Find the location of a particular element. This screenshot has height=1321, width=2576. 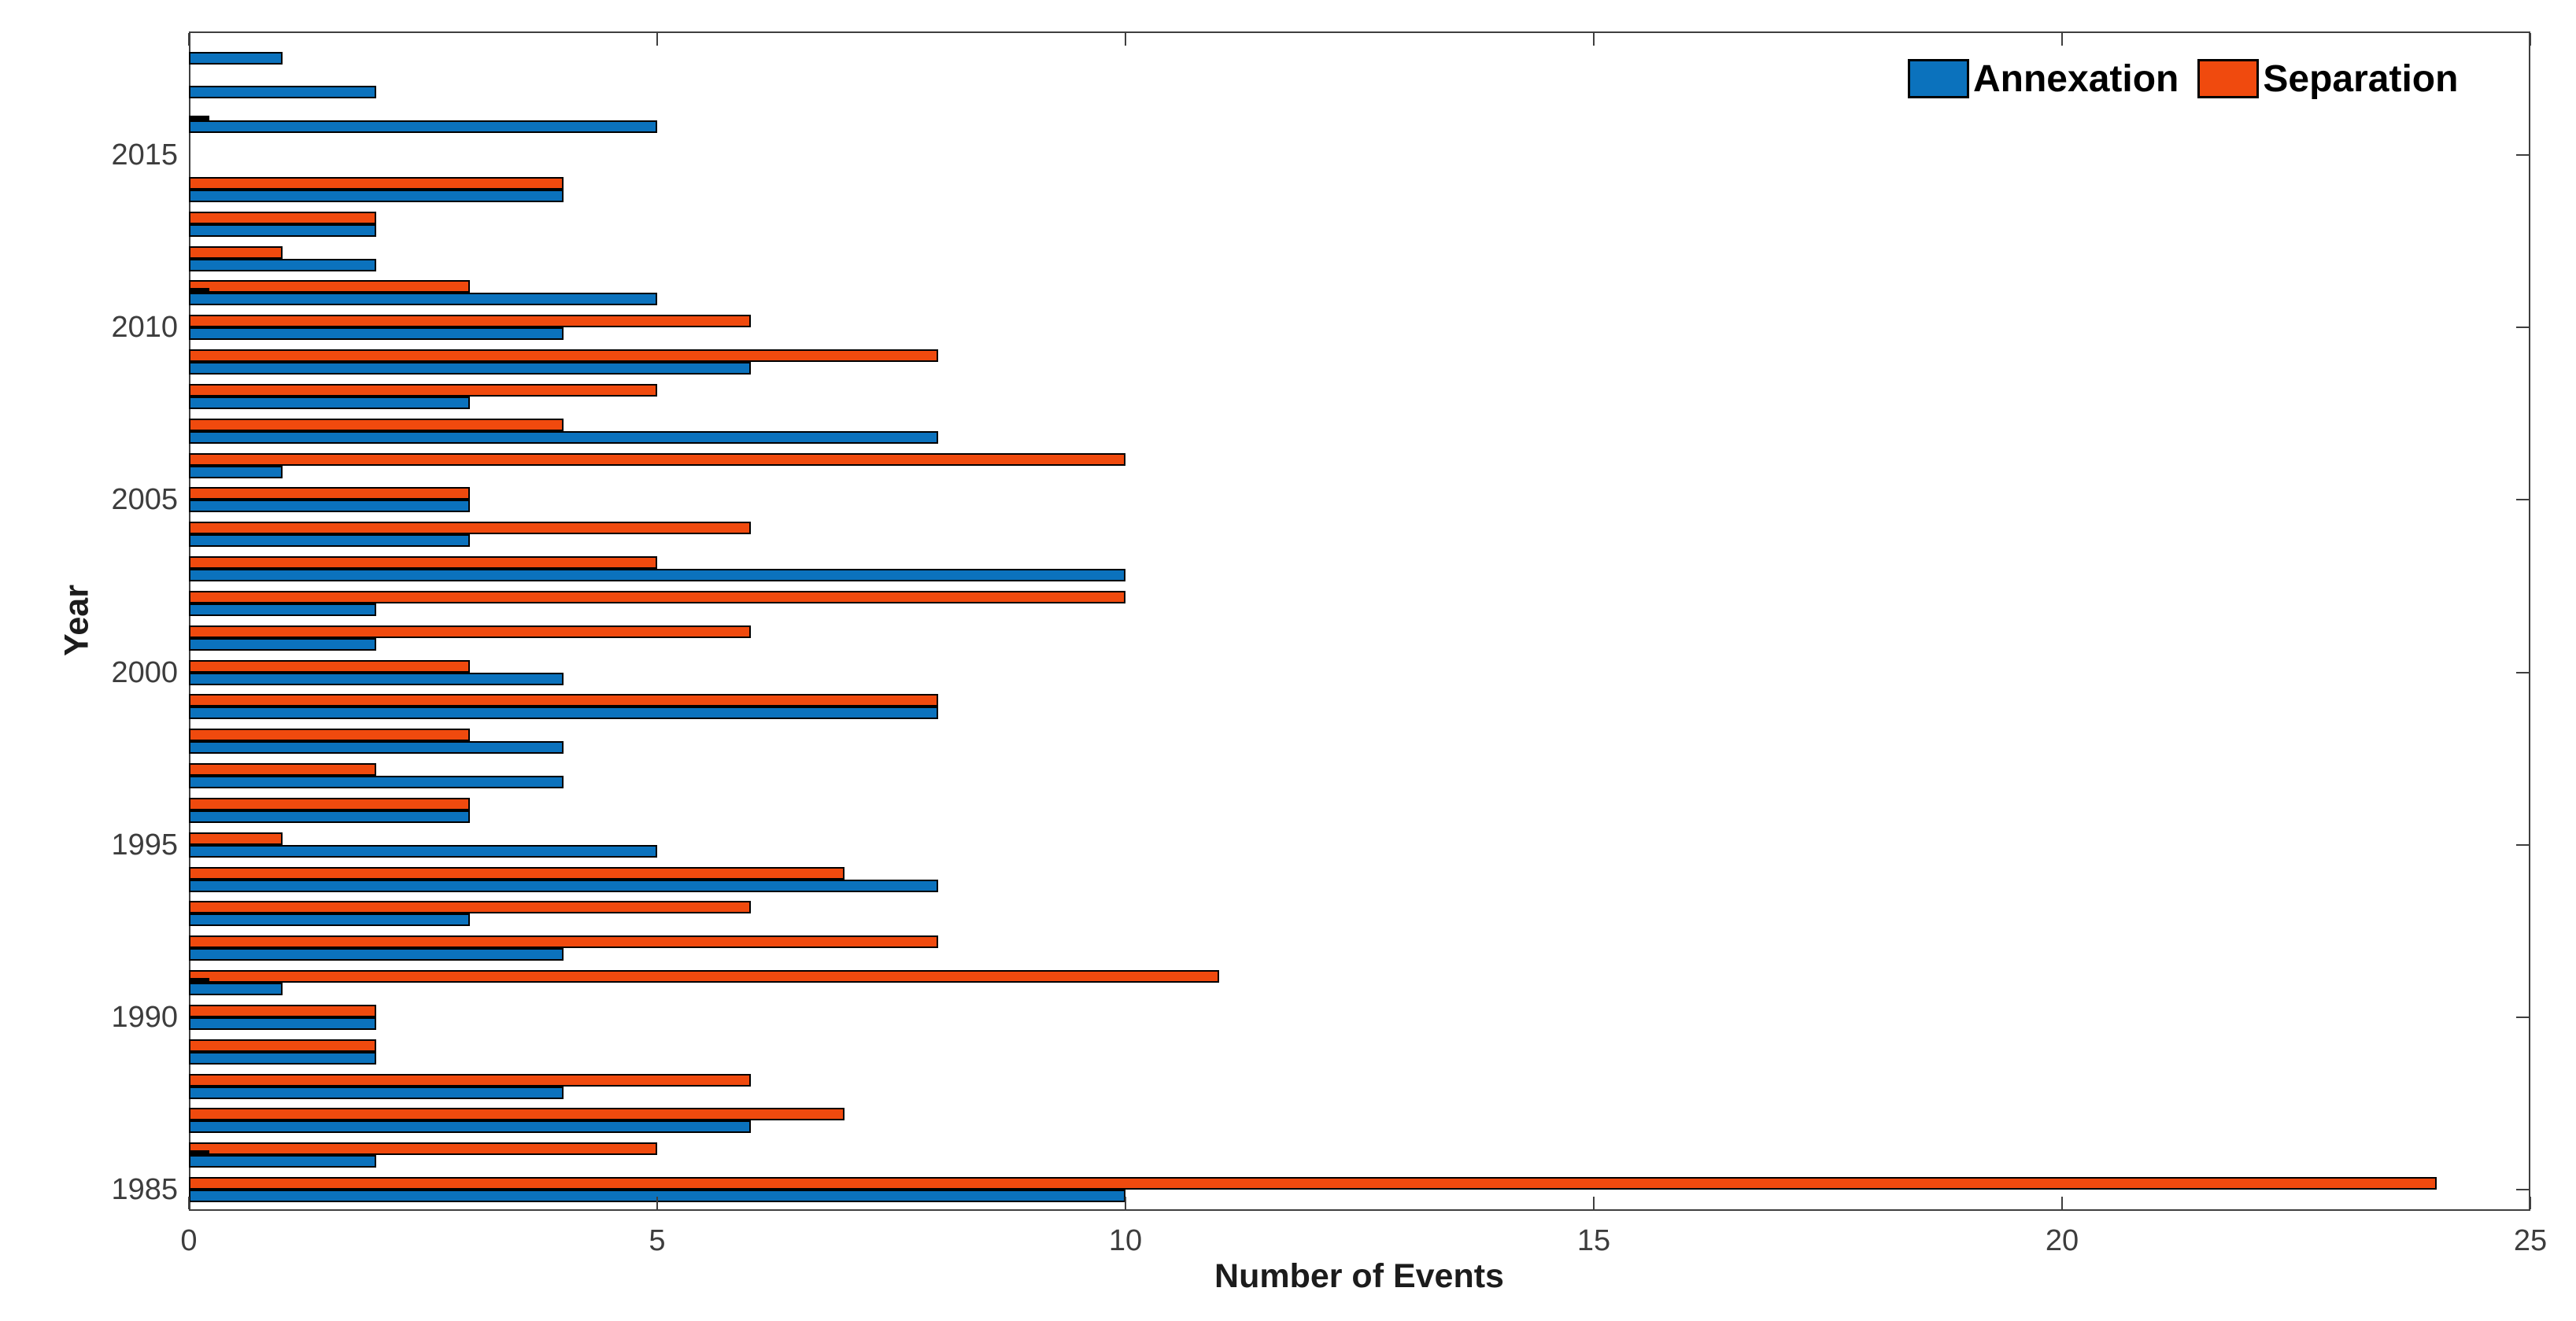

bar-annexation-2005 is located at coordinates (329, 506).